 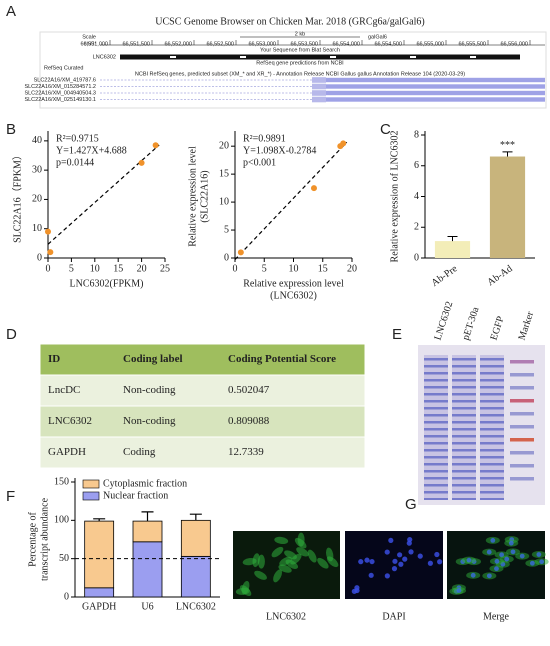 What do you see at coordinates (70, 421) in the screenshot?
I see `table-cell: LNC6302` at bounding box center [70, 421].